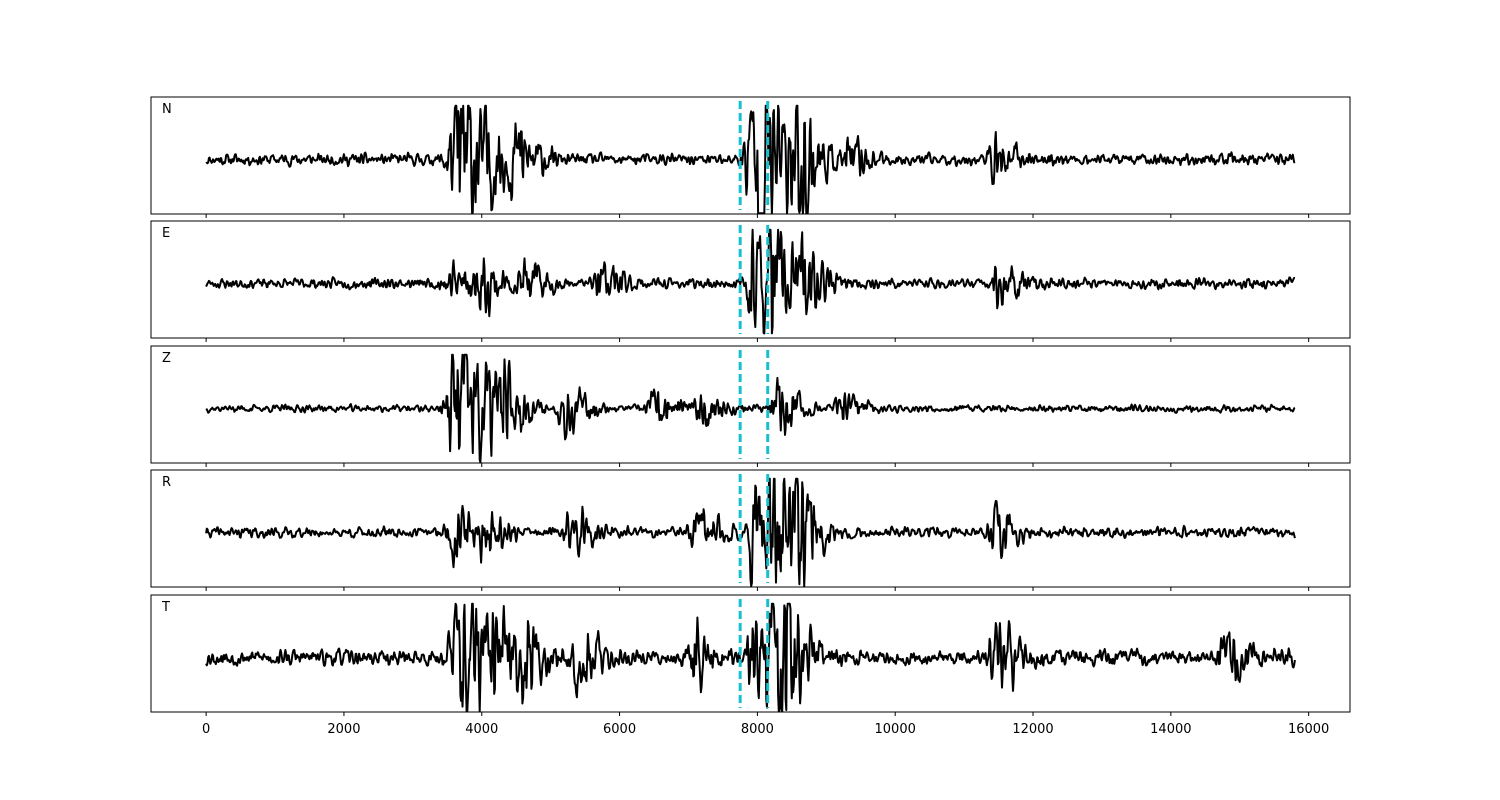 The height and width of the screenshot is (800, 1500). Describe the element at coordinates (619, 729) in the screenshot. I see `x-tick-label: 6000` at that location.